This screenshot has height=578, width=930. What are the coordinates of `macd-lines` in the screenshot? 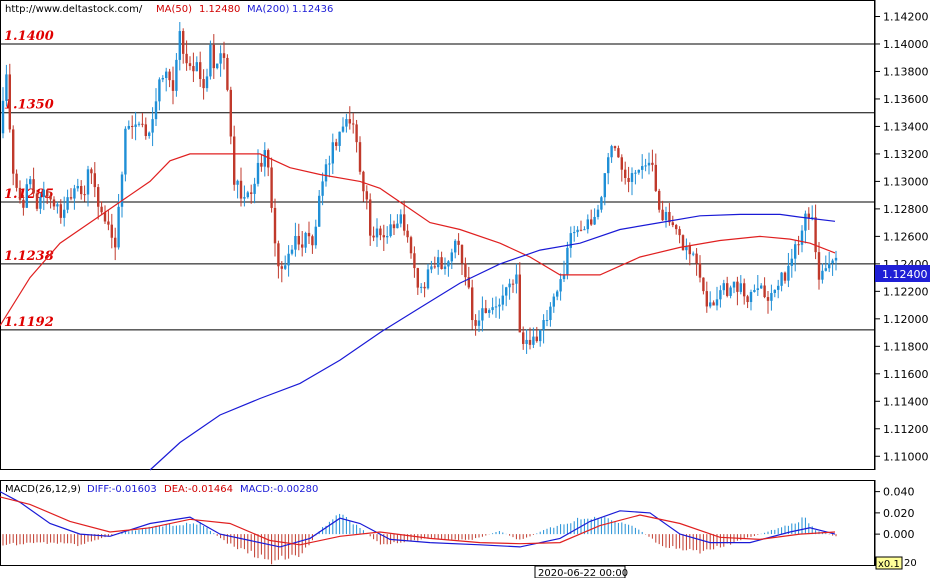 It's located at (418, 519).